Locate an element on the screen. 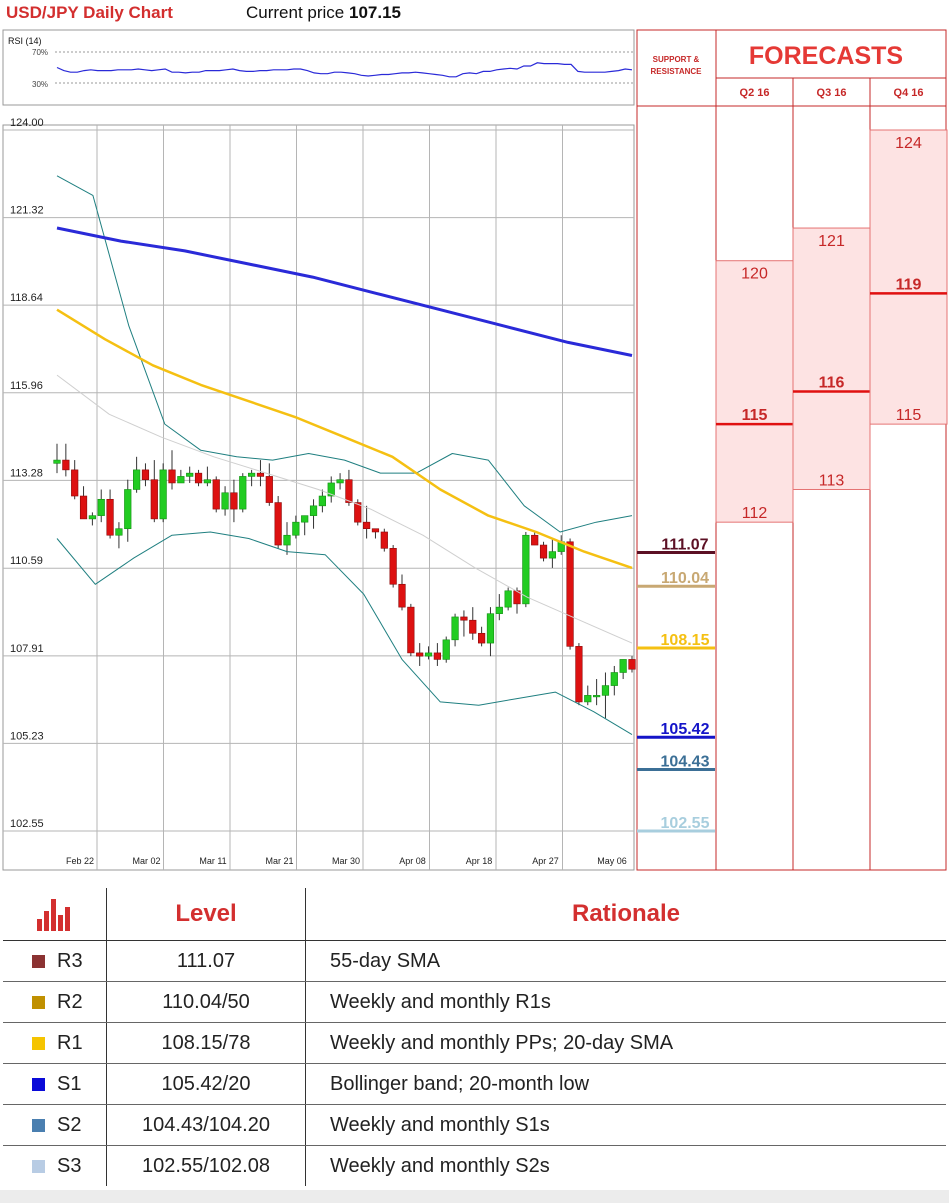  level-id: S1 is located at coordinates (69, 1083).